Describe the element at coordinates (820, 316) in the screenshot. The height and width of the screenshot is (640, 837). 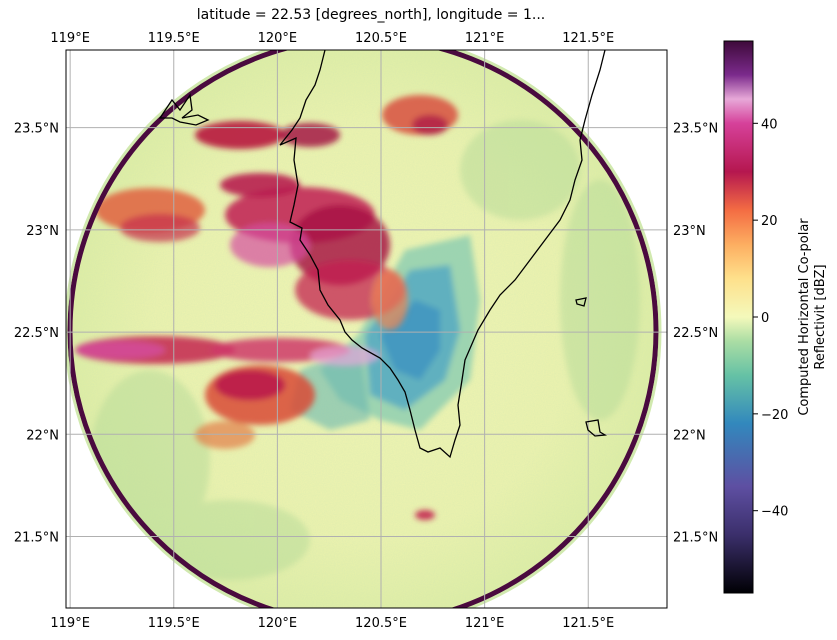
I see `colorbar-label-line2: Reflectivit [dBZ]` at that location.